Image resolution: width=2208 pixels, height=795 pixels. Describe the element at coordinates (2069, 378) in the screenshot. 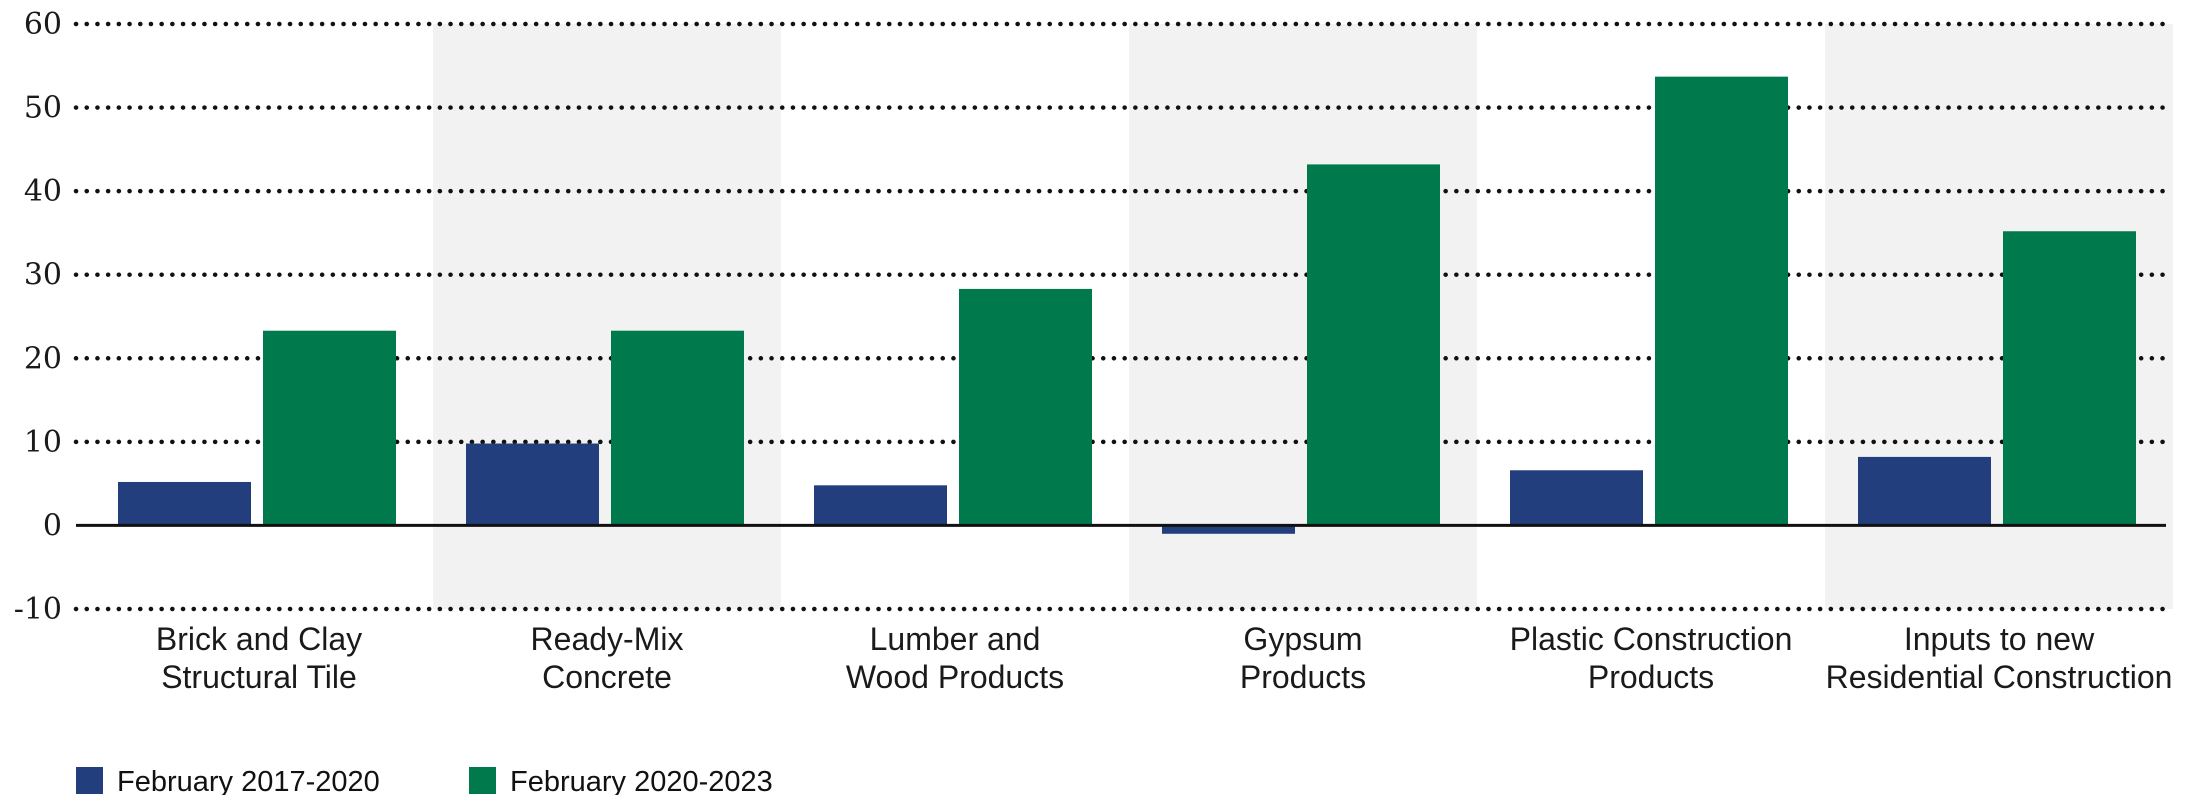

I see `bar-series1-cat5` at that location.